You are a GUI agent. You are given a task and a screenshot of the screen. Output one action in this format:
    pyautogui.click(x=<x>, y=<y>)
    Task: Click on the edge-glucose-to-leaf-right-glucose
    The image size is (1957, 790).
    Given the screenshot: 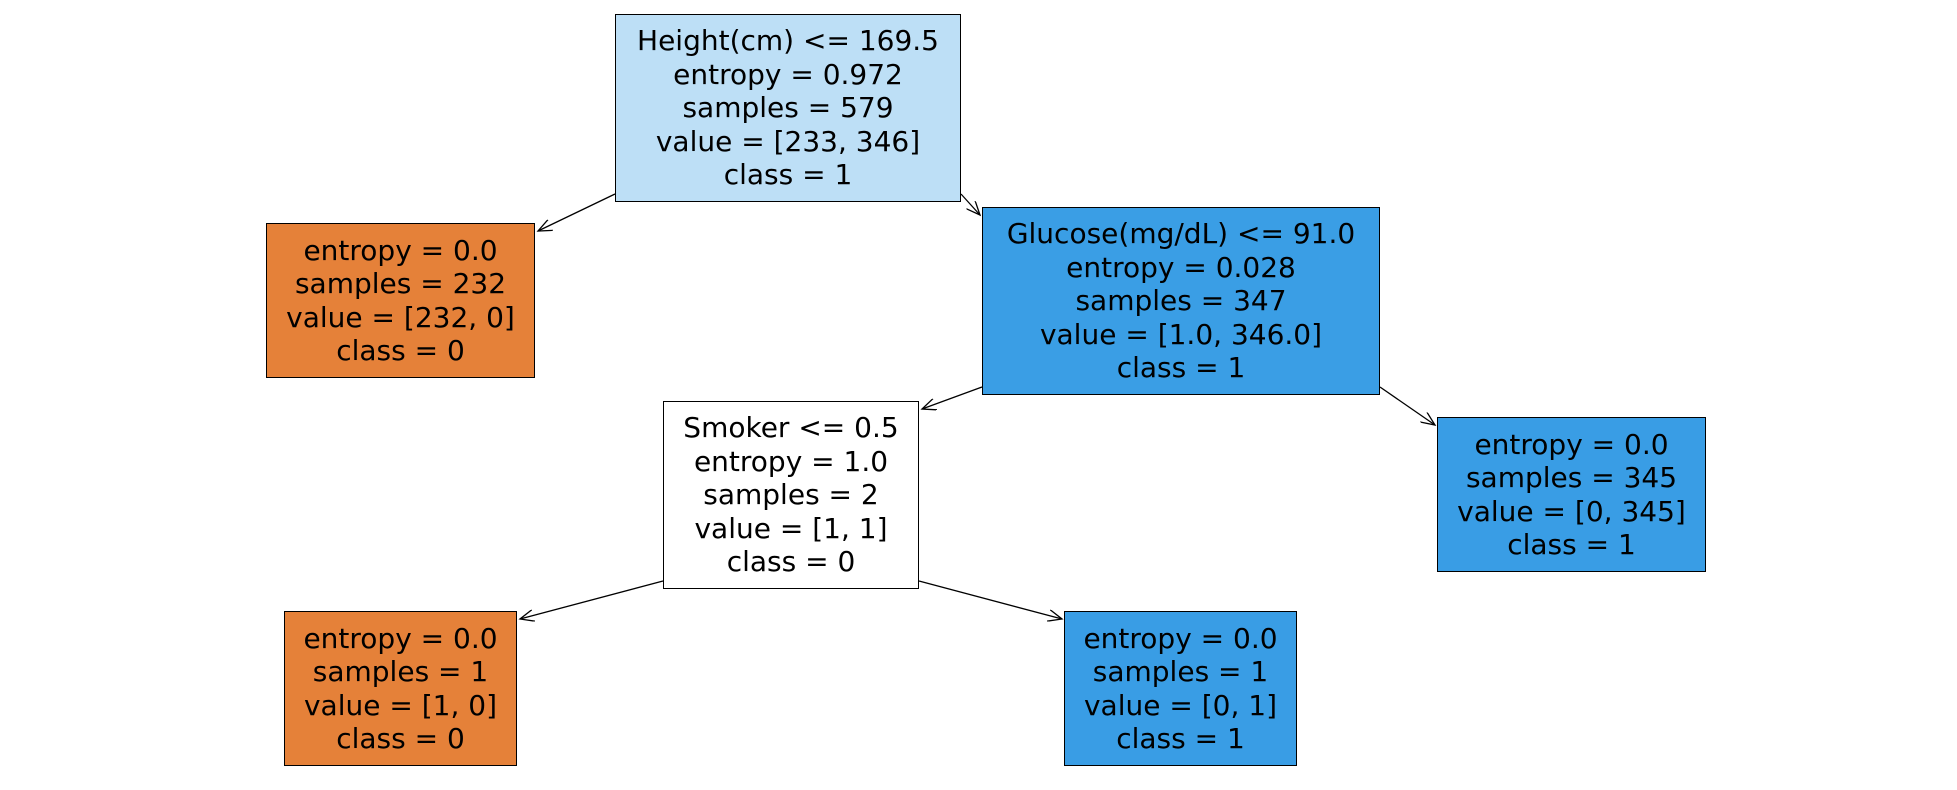 What is the action you would take?
    pyautogui.click(x=1407, y=405)
    